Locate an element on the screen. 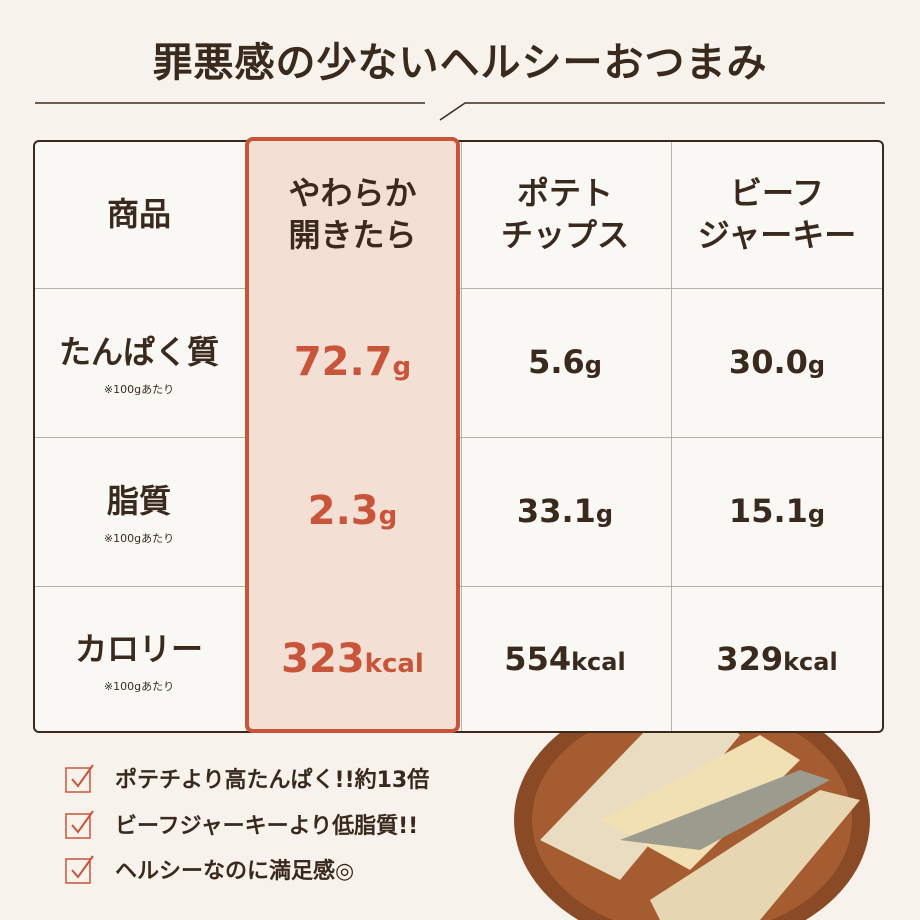  value: 554kcal is located at coordinates (564, 659).